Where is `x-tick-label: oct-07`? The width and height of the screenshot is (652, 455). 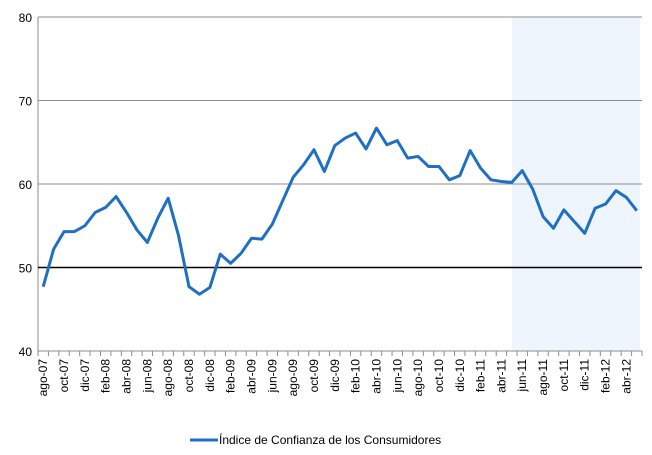 x-tick-label: oct-07 is located at coordinates (64, 376).